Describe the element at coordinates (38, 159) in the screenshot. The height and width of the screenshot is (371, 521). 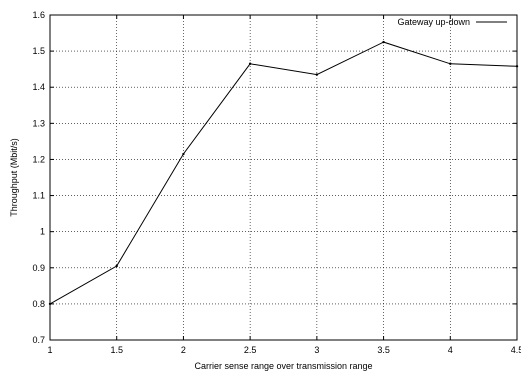
I see `y-tick-label: 1.2` at that location.